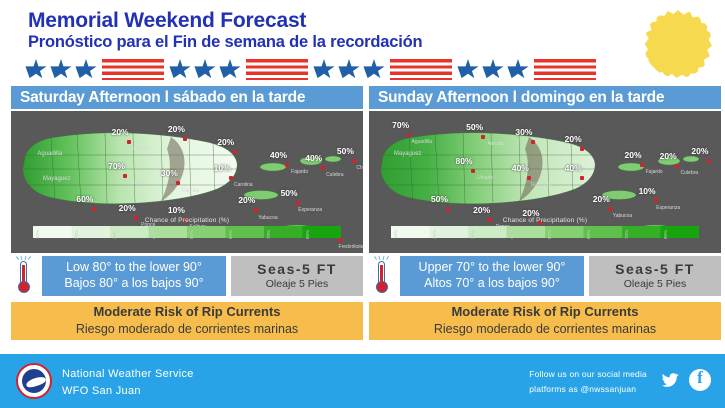 The height and width of the screenshot is (408, 725). I want to click on nws-logo-icon, so click(34, 381).